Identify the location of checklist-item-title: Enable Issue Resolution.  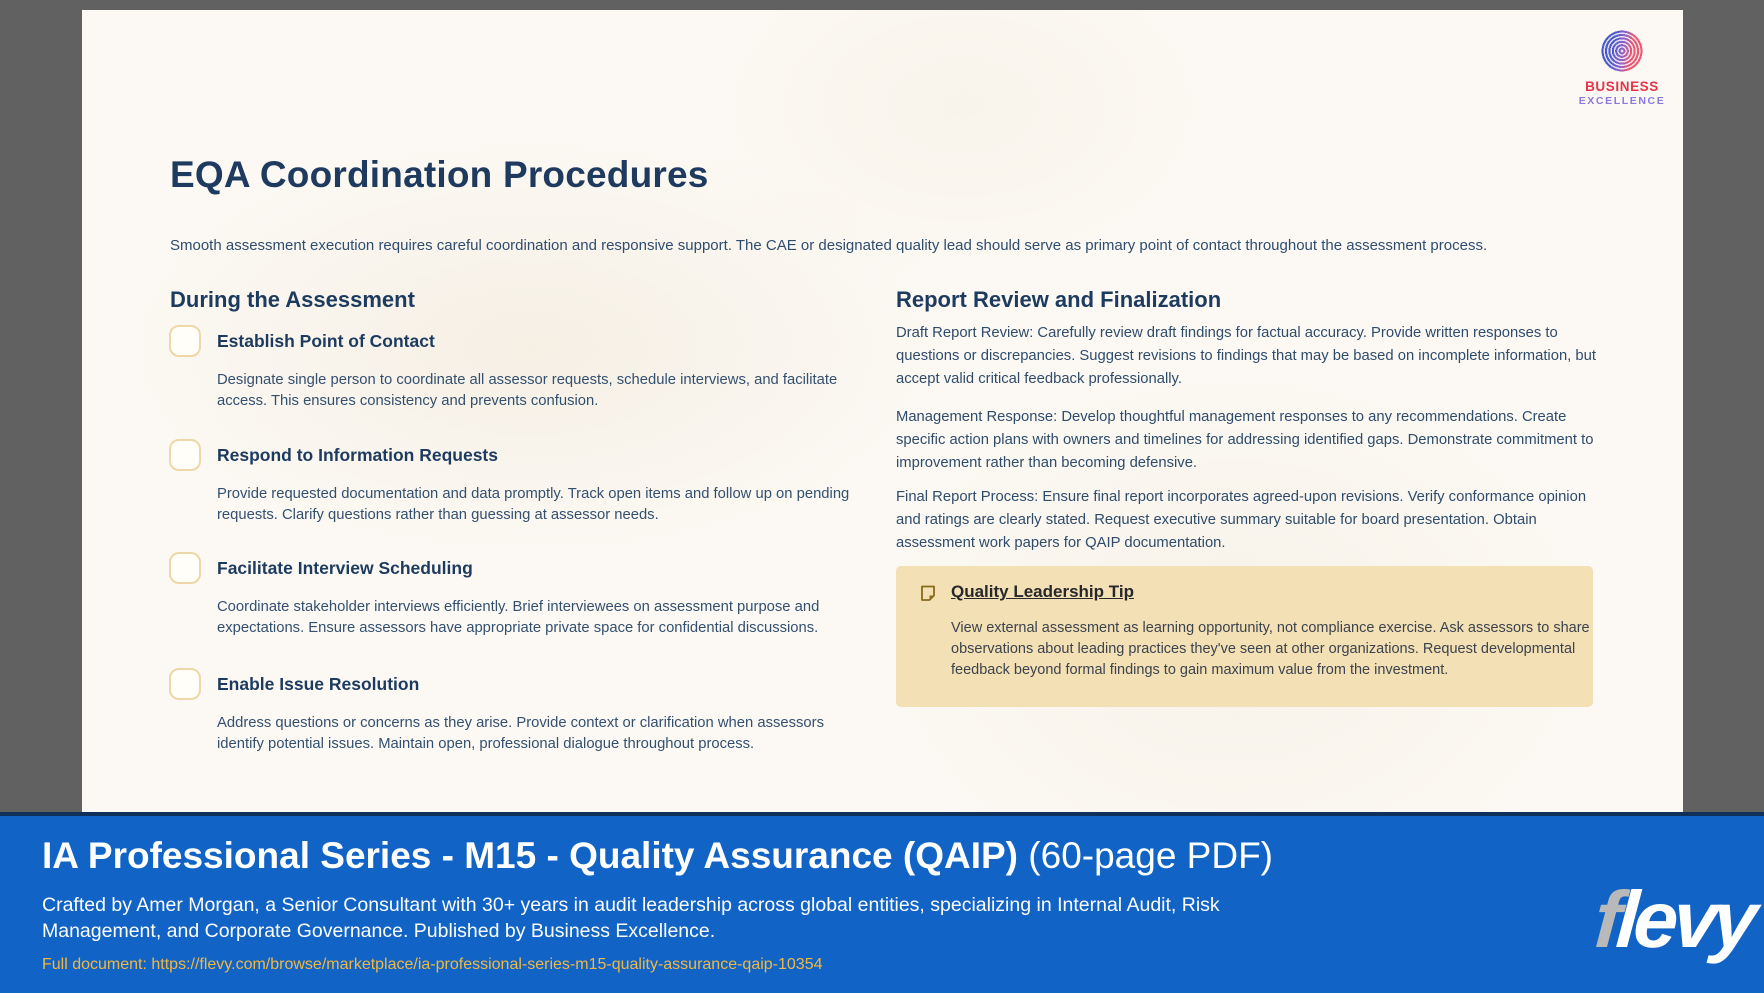
(318, 684).